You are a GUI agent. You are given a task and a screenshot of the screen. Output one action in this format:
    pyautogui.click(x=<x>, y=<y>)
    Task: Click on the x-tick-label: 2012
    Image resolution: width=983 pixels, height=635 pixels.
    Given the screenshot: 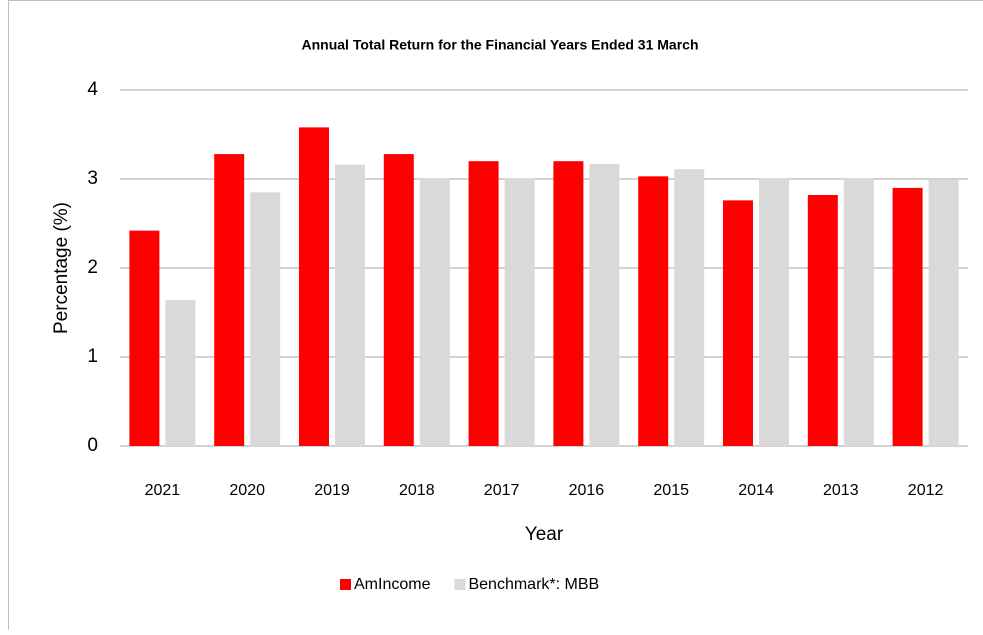 What is the action you would take?
    pyautogui.click(x=926, y=490)
    